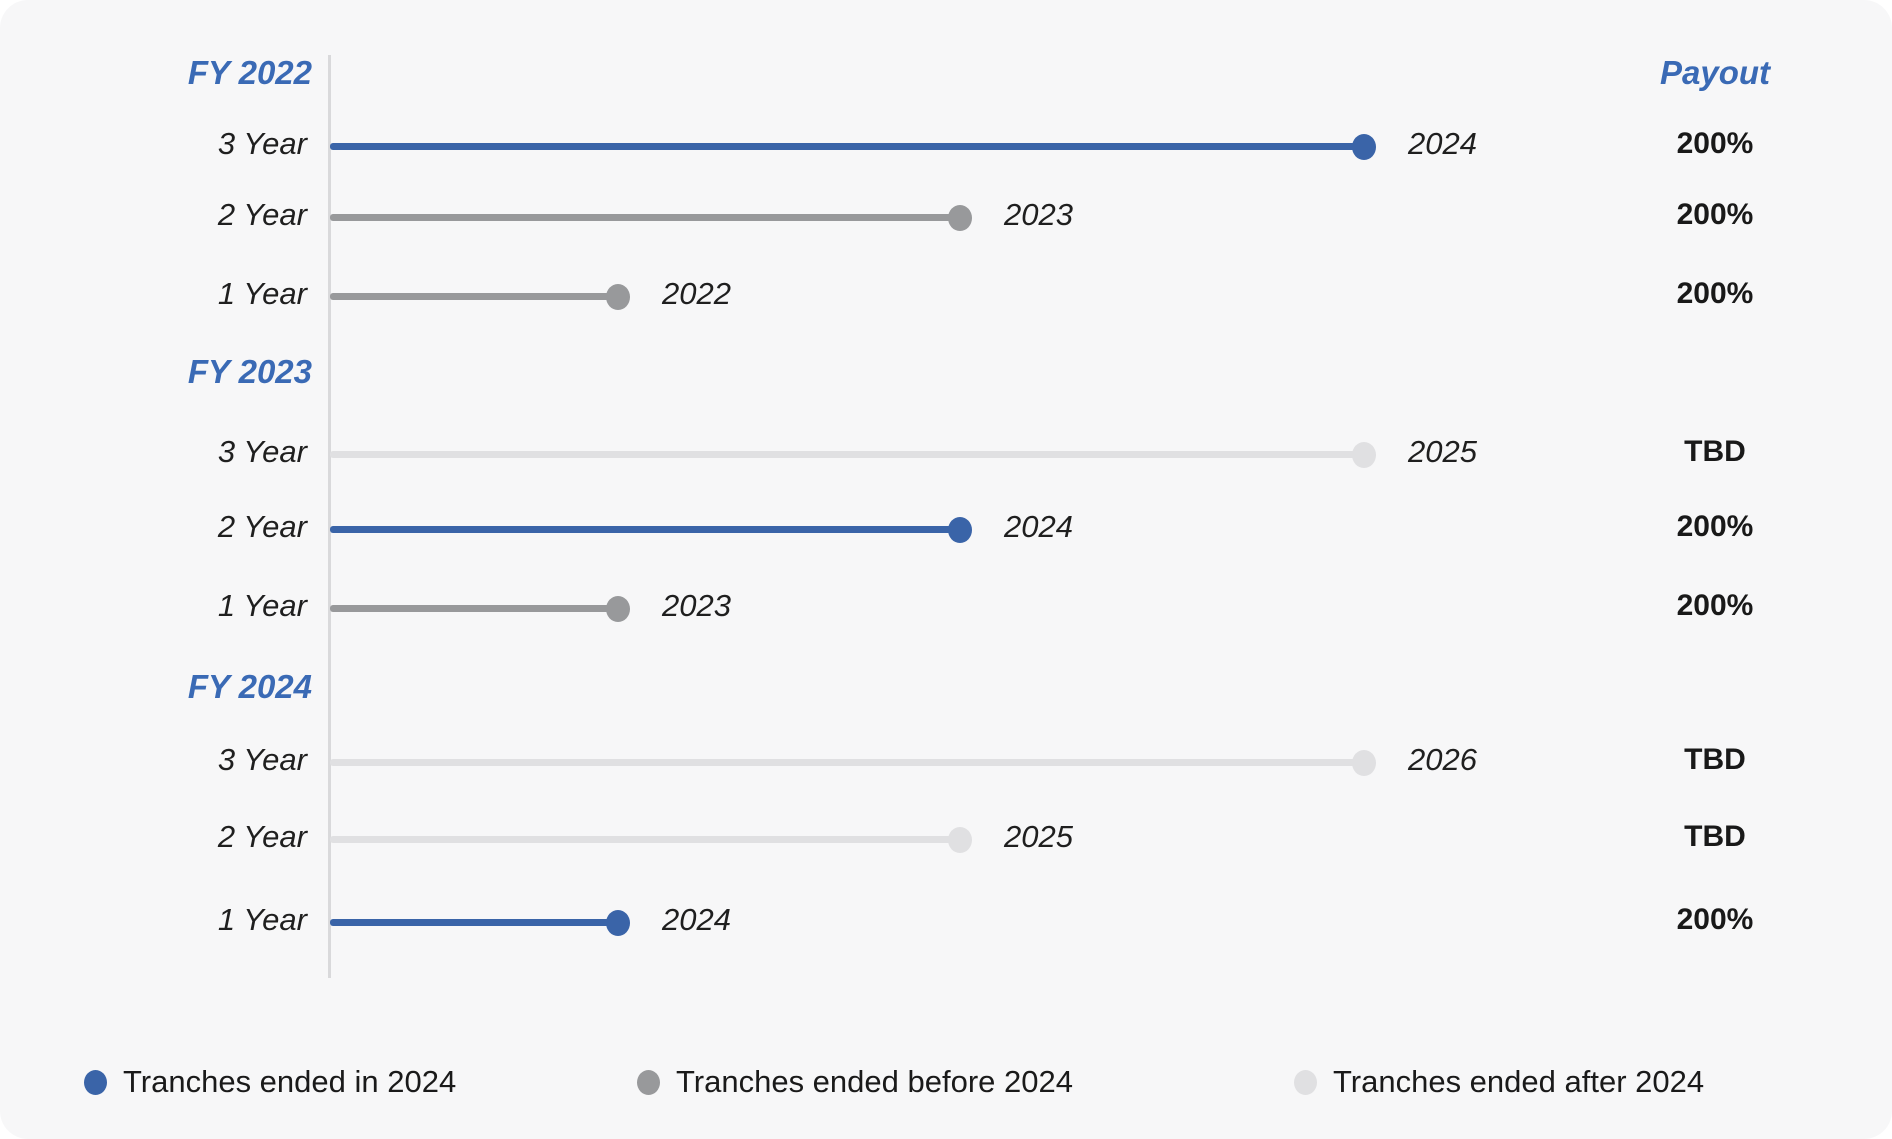 The height and width of the screenshot is (1139, 1892). I want to click on end-year-label: 2026, so click(1442, 759).